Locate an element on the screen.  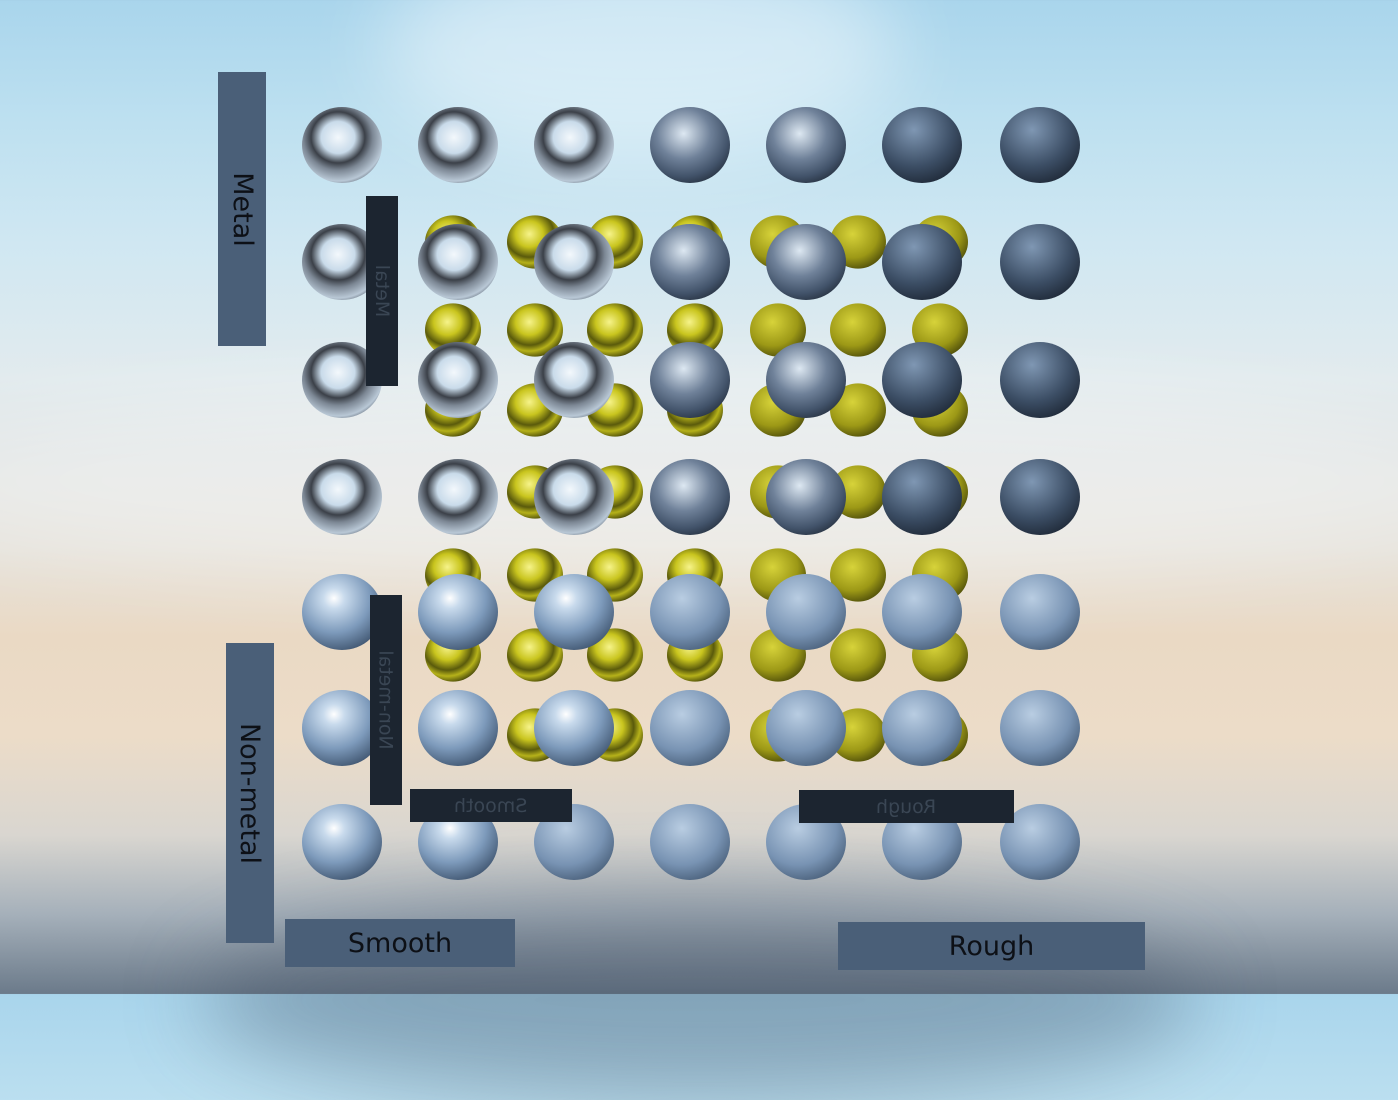
front-sphere-r6-c3 is located at coordinates (574, 728).